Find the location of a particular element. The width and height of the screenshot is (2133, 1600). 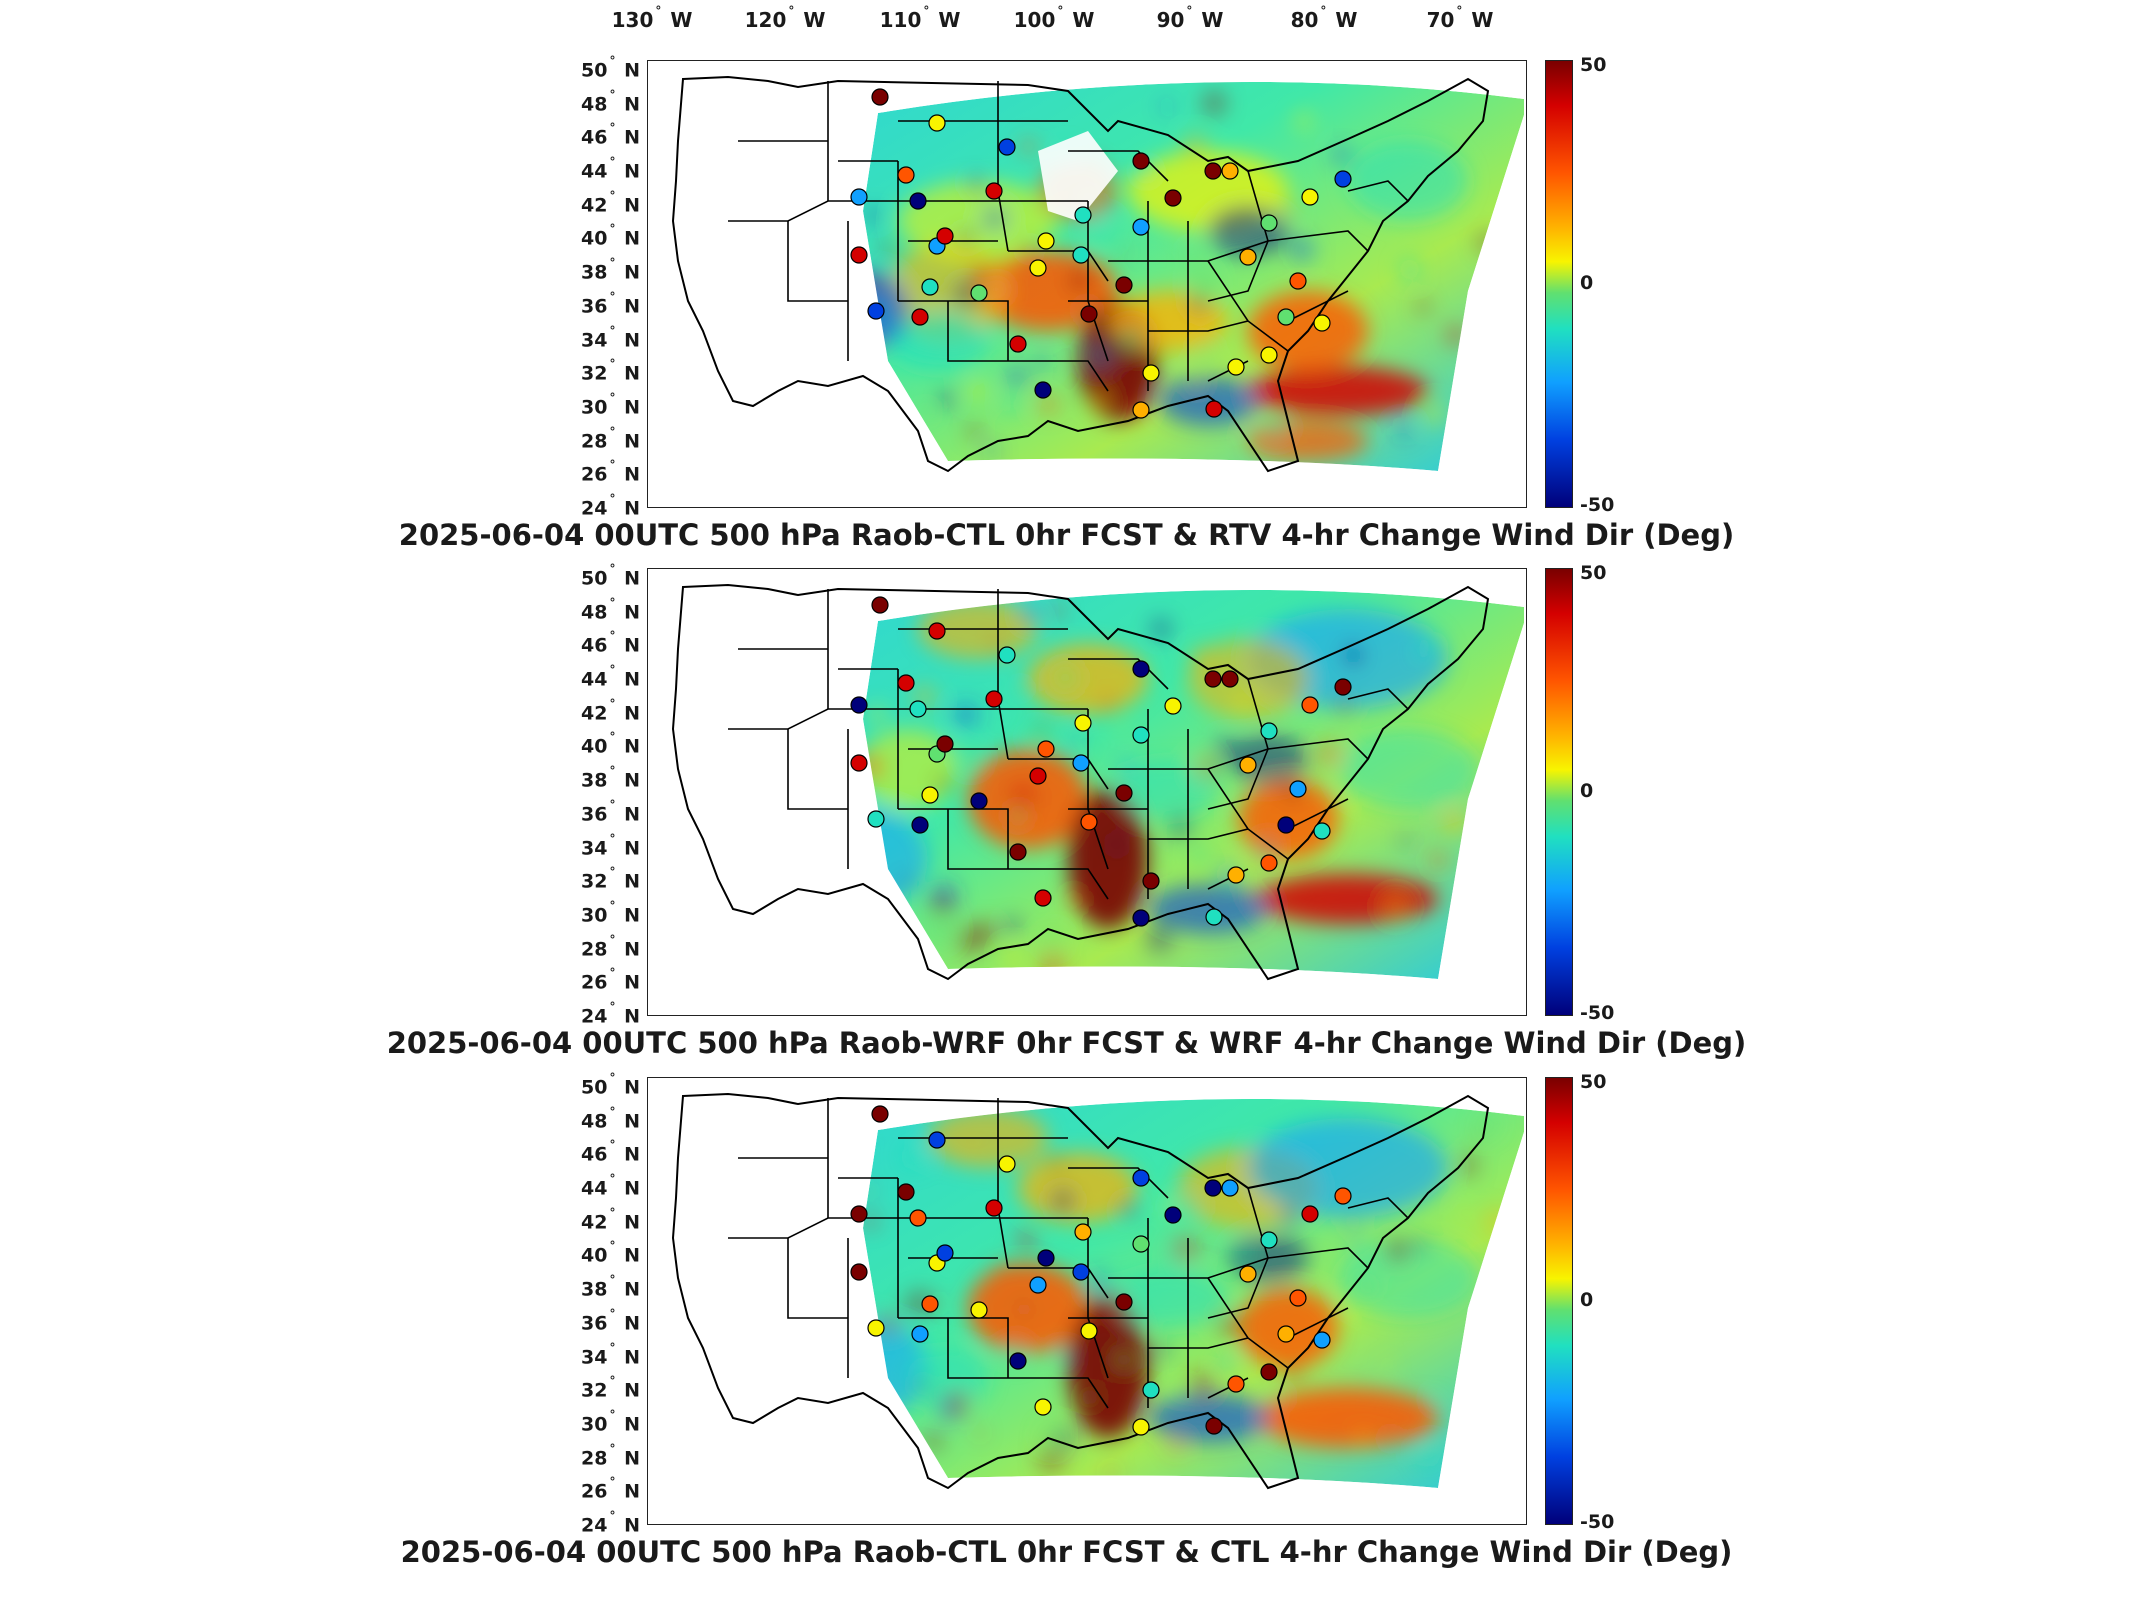

latitude-label-42: 42 ° N is located at coordinates (610, 710).